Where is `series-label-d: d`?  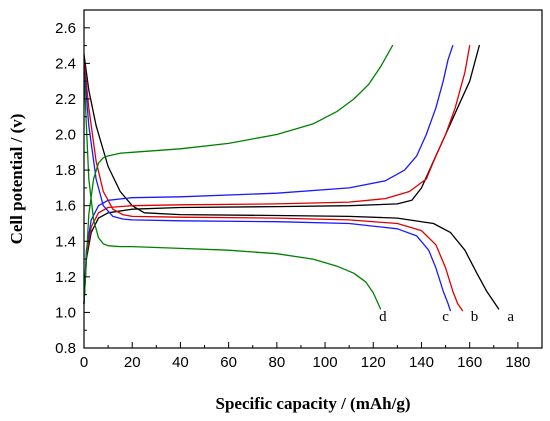 series-label-d: d is located at coordinates (383, 317).